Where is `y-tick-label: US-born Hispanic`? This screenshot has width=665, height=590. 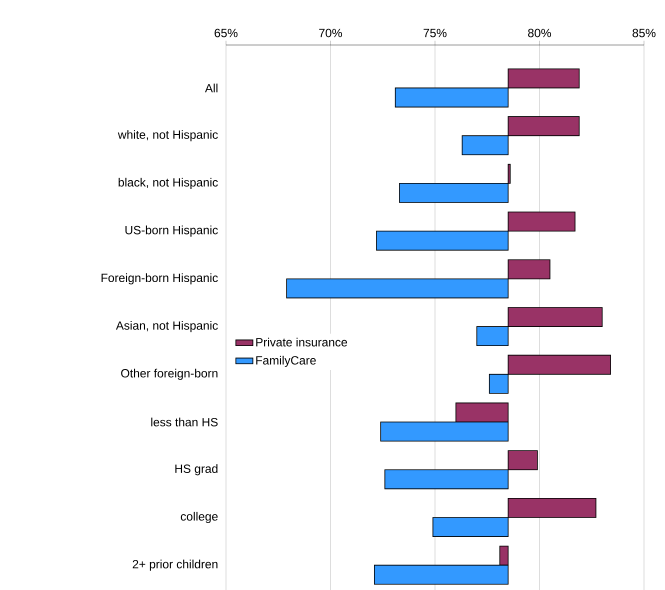
y-tick-label: US-born Hispanic is located at coordinates (171, 231).